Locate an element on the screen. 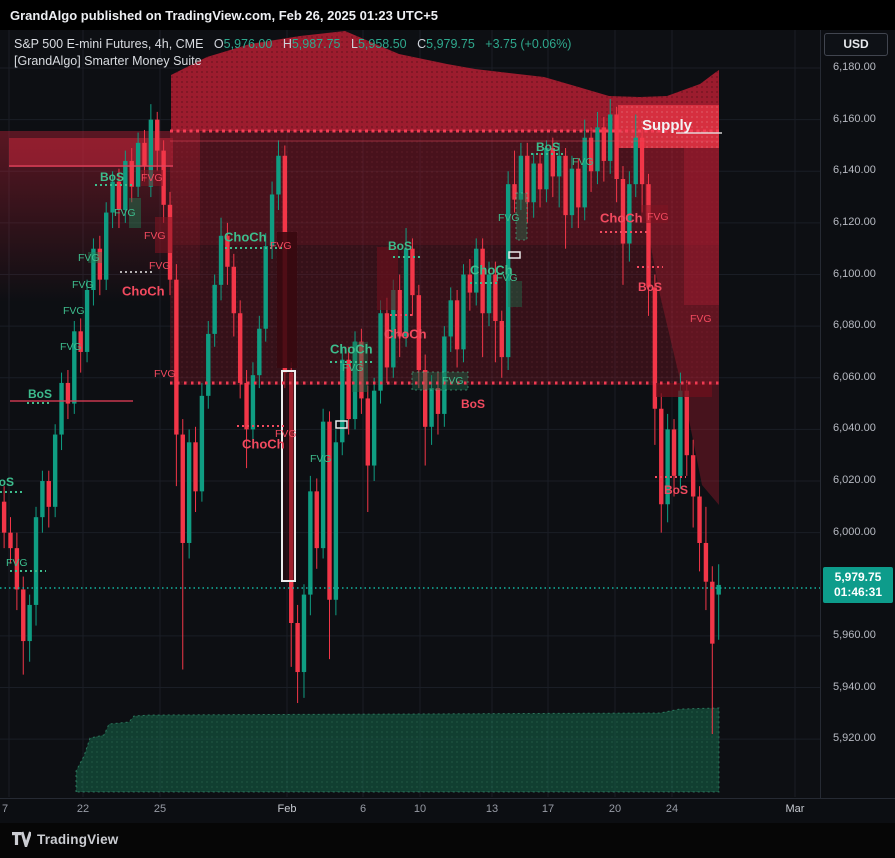 This screenshot has height=858, width=895. indicator-title: [GrandAlgo] Smarter Money Suite is located at coordinates (108, 61).